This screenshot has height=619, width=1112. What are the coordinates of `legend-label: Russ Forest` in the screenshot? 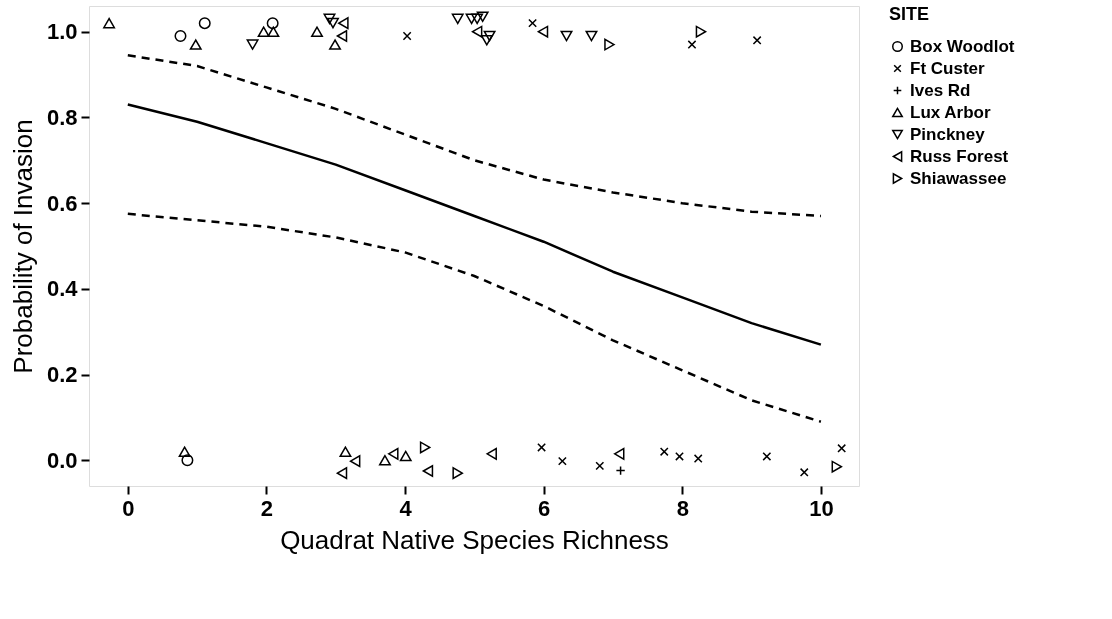 It's located at (959, 156).